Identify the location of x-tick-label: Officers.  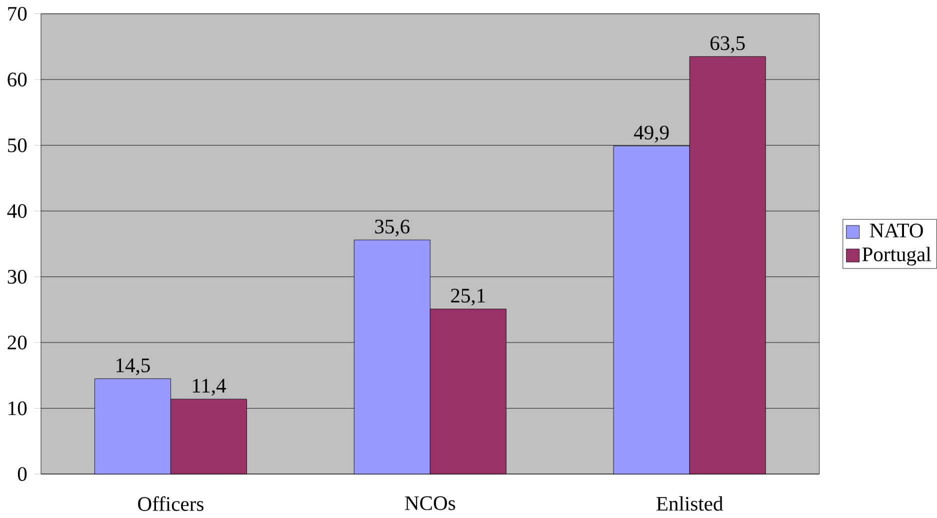
(171, 504).